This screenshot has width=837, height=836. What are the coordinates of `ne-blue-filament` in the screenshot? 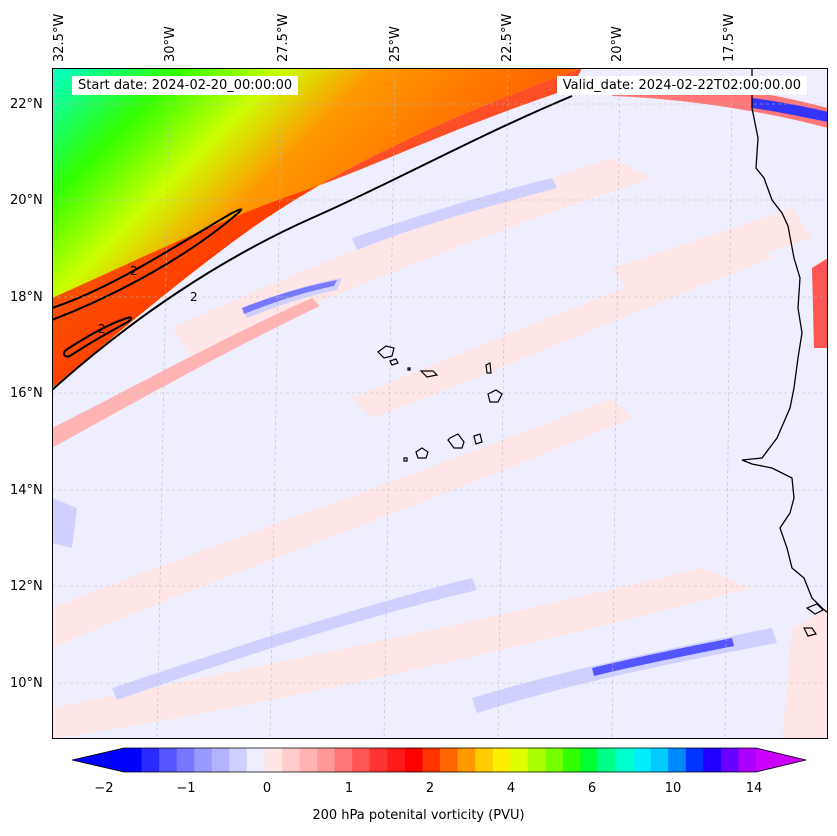 It's located at (790, 110).